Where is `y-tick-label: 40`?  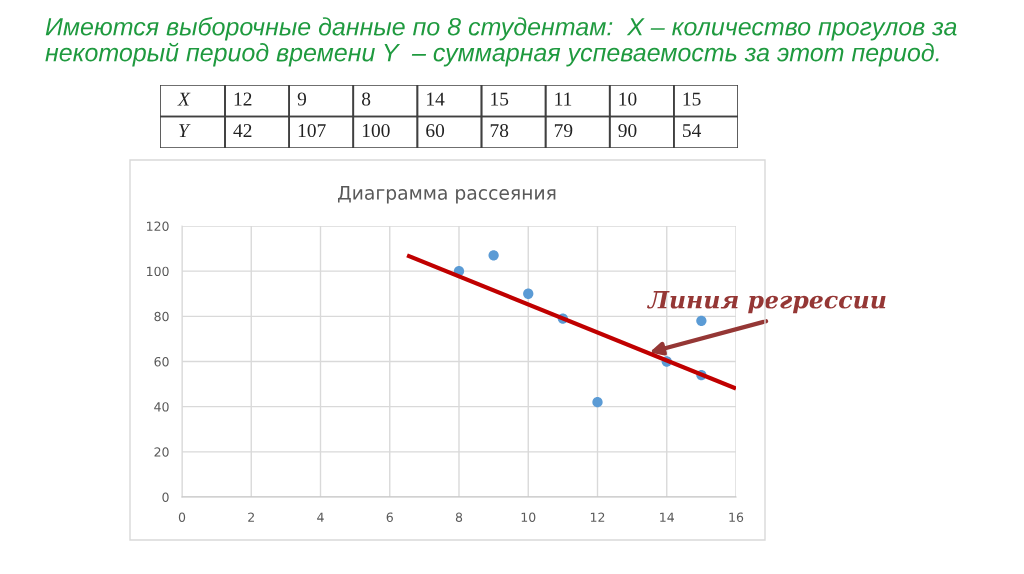 y-tick-label: 40 is located at coordinates (161, 407).